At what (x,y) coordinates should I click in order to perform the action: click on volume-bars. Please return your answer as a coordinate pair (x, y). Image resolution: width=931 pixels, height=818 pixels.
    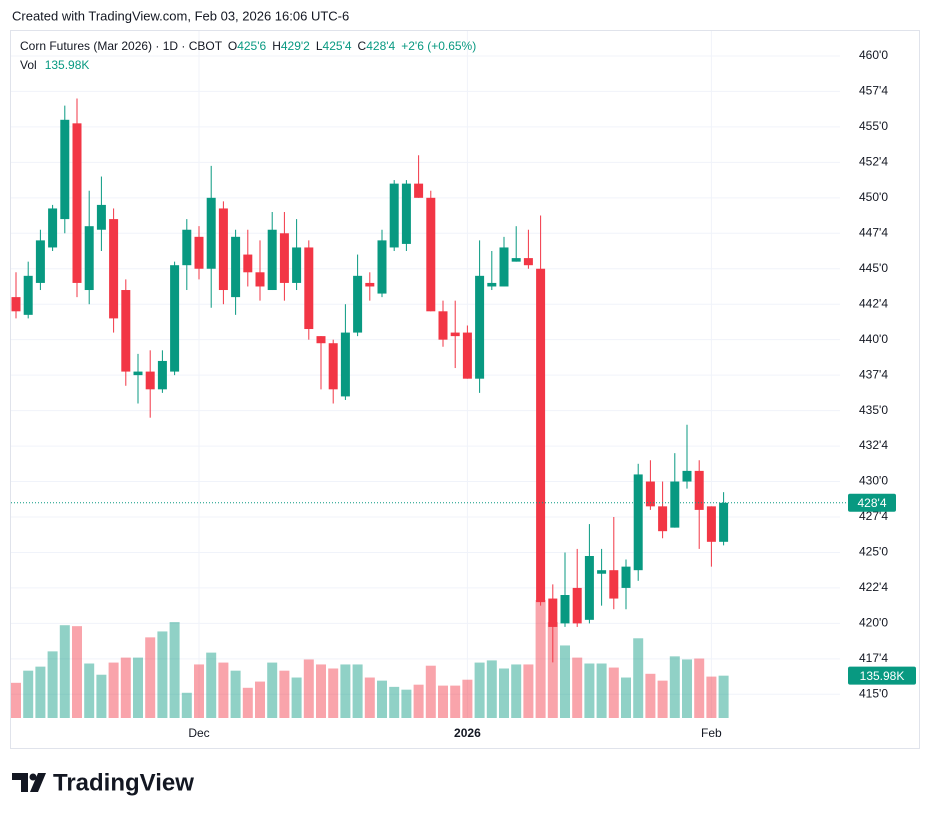
    Looking at the image, I should click on (370, 659).